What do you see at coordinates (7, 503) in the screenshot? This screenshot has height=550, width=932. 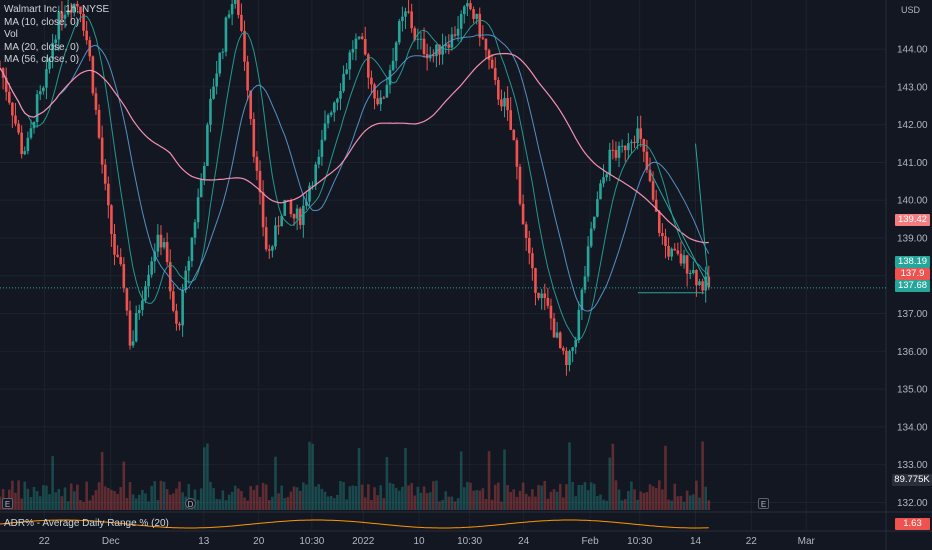 I see `earnings-event-icon: E` at bounding box center [7, 503].